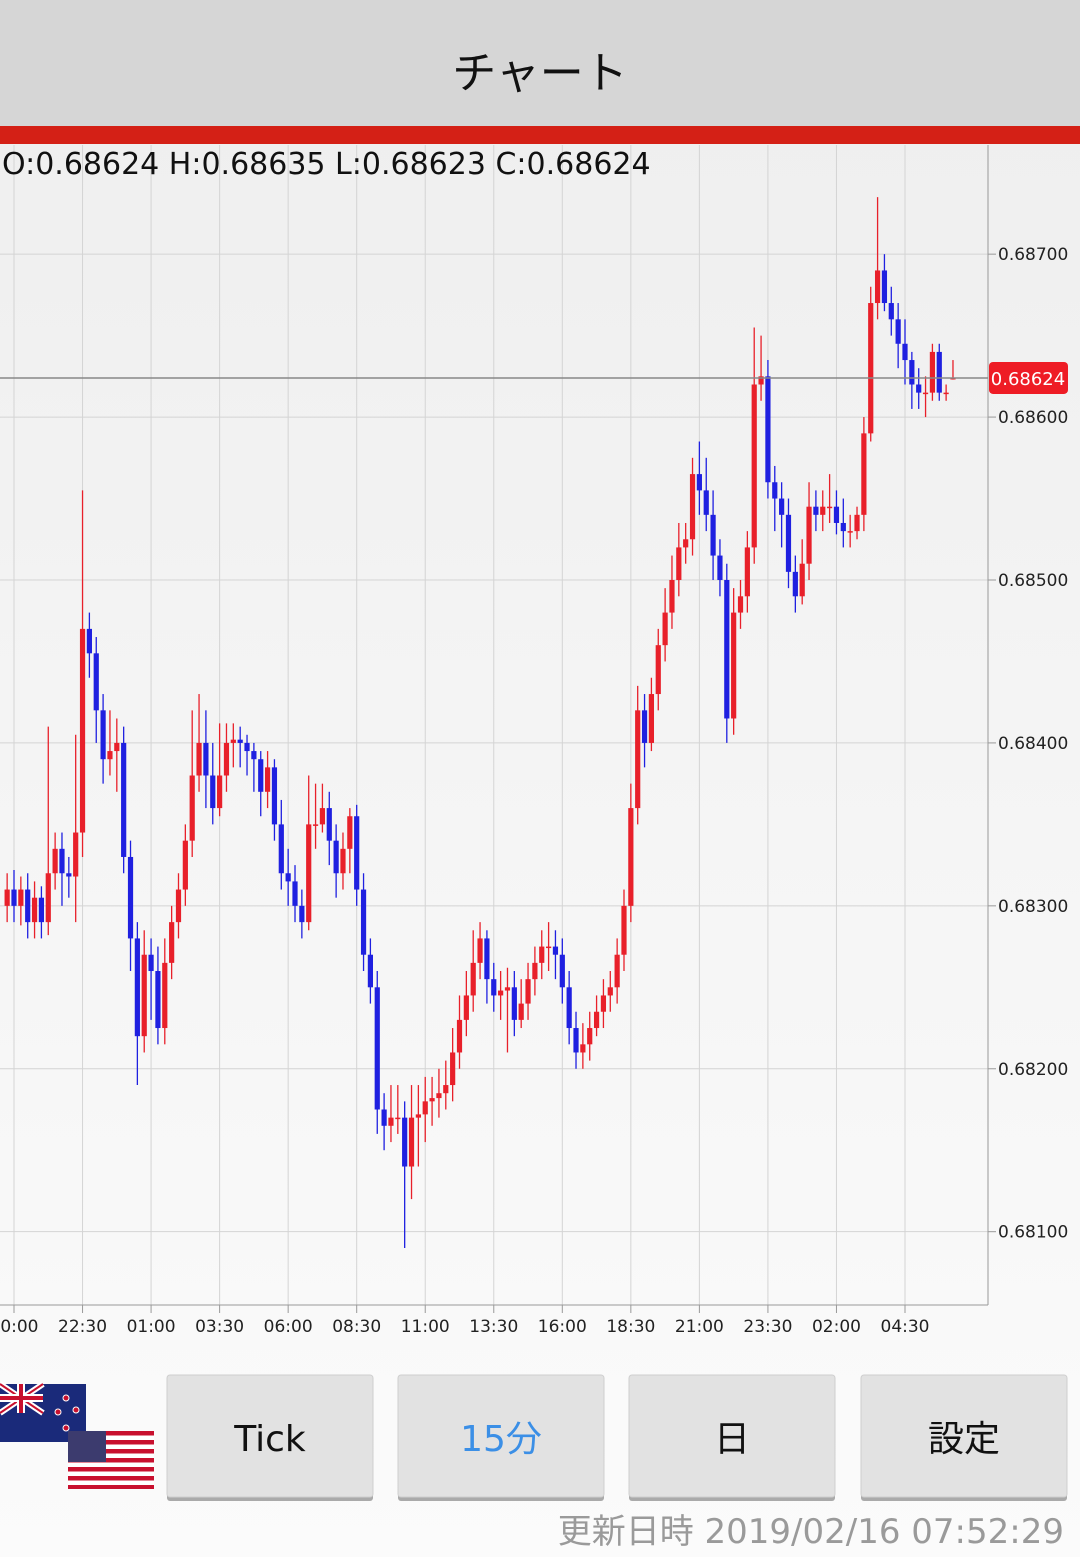 Image resolution: width=1080 pixels, height=1557 pixels. What do you see at coordinates (356, 1327) in the screenshot?
I see `x-tick-label: 08:30` at bounding box center [356, 1327].